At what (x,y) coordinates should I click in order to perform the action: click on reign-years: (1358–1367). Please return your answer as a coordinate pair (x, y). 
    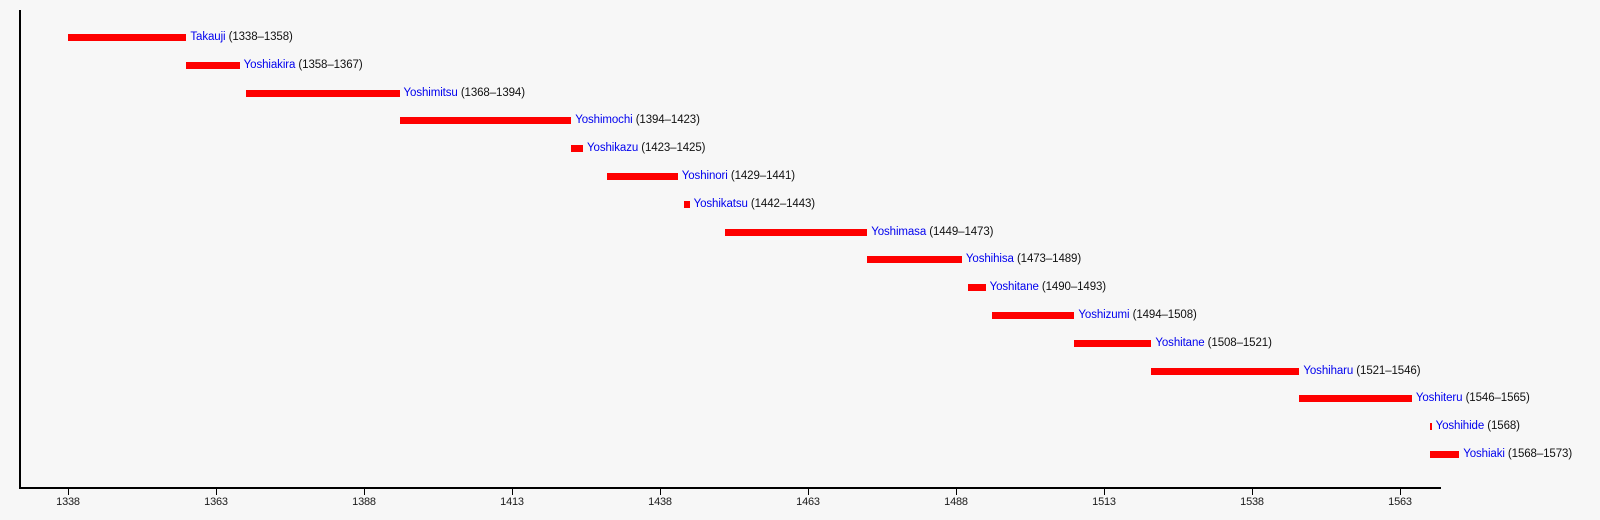
    Looking at the image, I should click on (330, 64).